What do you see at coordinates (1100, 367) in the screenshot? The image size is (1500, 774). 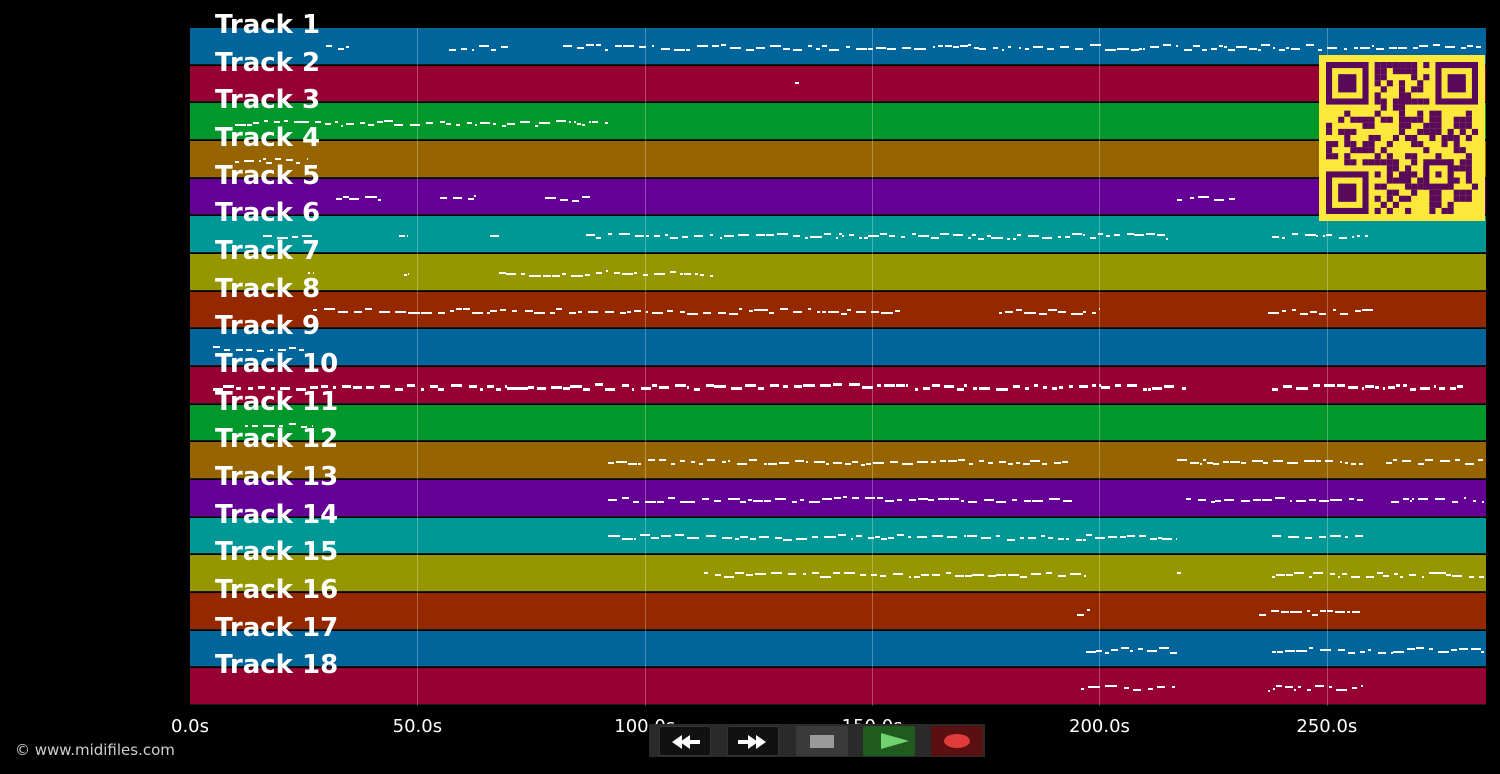 I see `grid-line` at bounding box center [1100, 367].